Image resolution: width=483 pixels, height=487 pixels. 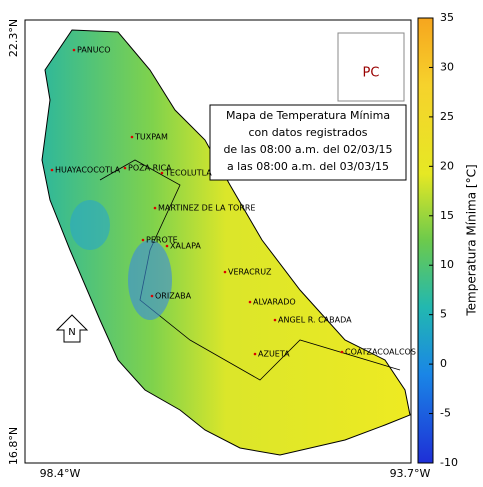 I want to click on city-label: ALVARADO, so click(x=274, y=302).